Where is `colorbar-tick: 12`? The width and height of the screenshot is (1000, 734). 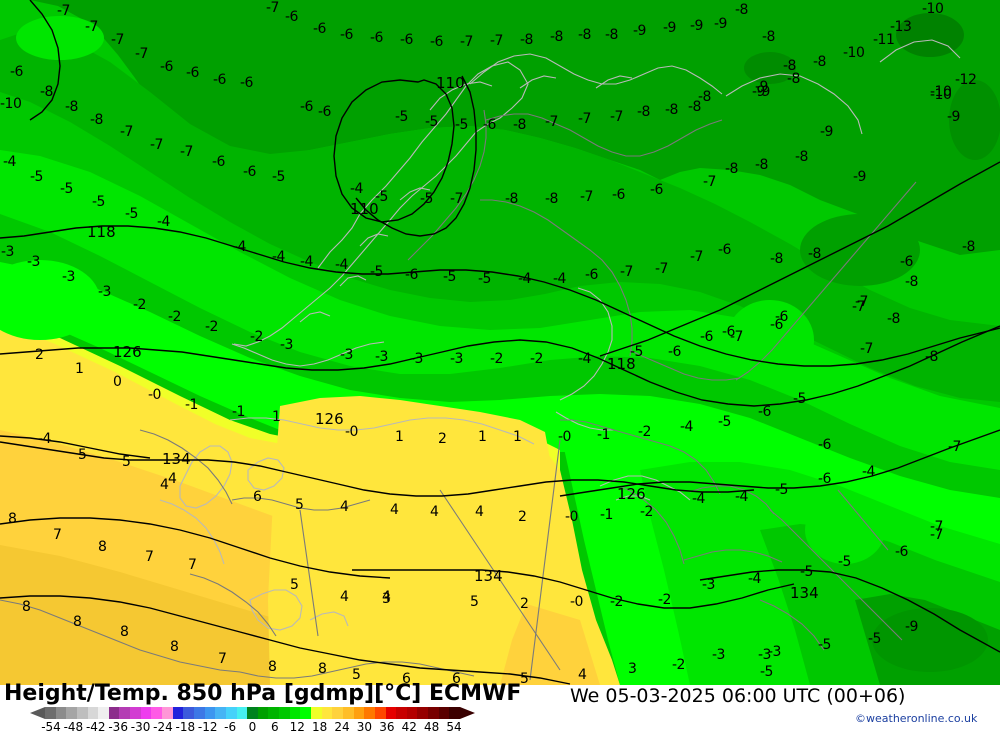
colorbar-tick: 12 is located at coordinates (297, 727).